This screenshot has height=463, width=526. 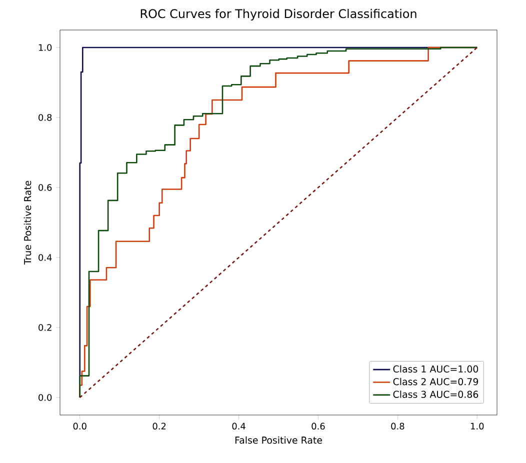 What do you see at coordinates (278, 440) in the screenshot?
I see `x-axis-title: False Positive Rate` at bounding box center [278, 440].